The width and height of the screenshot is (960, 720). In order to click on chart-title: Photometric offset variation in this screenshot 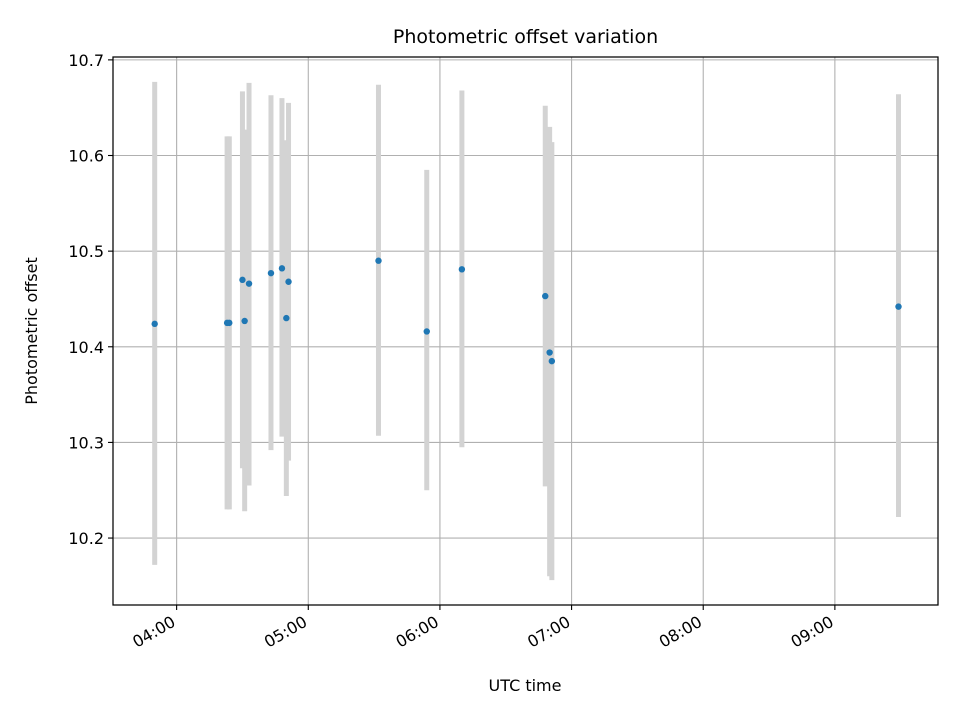, I will do `click(525, 37)`.